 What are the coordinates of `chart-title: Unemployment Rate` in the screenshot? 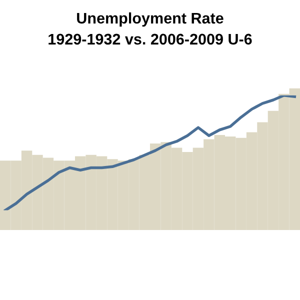 It's located at (150, 19).